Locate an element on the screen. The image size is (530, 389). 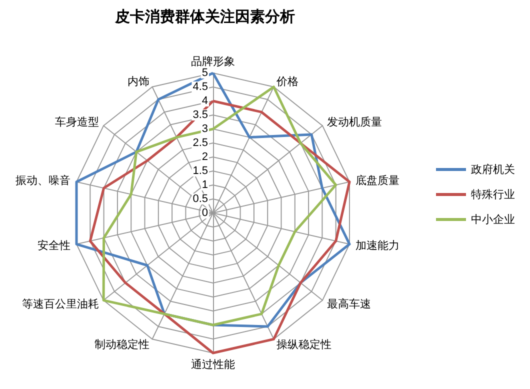
spoke-label: 等速百公里油耗 is located at coordinates (60, 304).